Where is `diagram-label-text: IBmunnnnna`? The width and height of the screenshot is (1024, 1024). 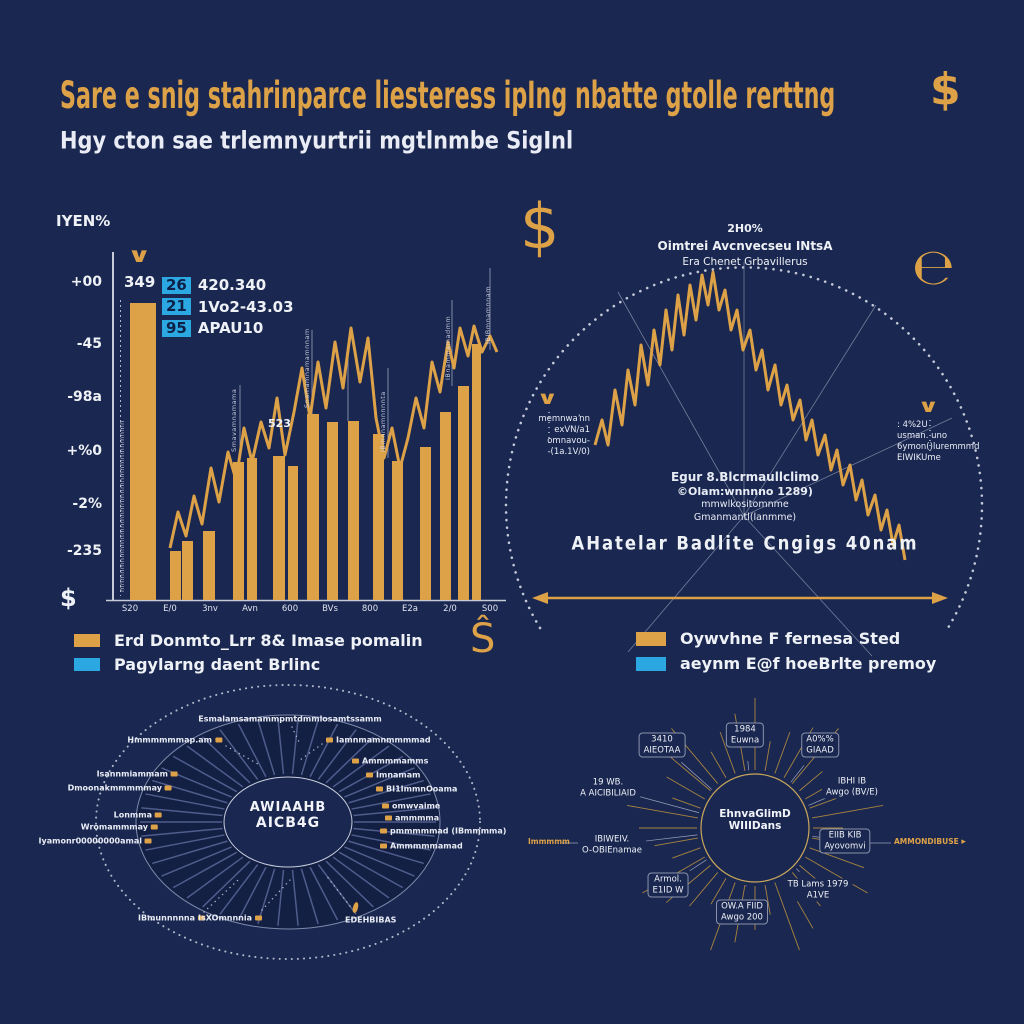 diagram-label-text: IBmunnnnna is located at coordinates (166, 918).